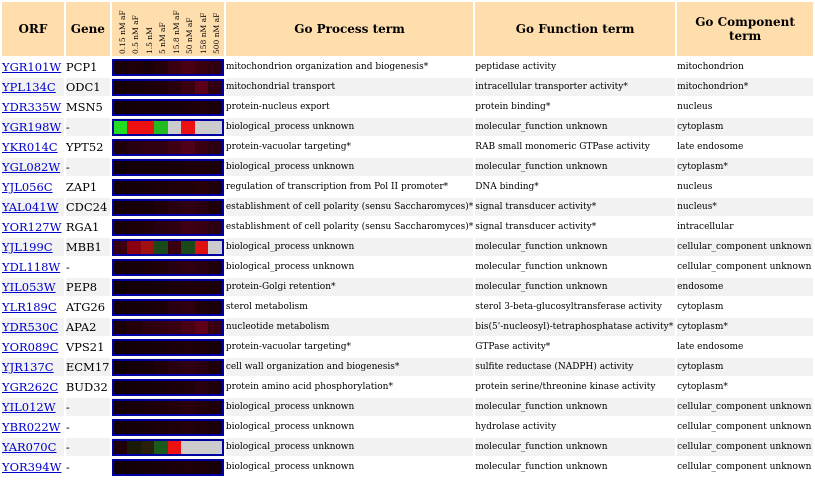 The width and height of the screenshot is (815, 489). What do you see at coordinates (575, 87) in the screenshot?
I see `function-cell: intracellular transporter activity*` at bounding box center [575, 87].